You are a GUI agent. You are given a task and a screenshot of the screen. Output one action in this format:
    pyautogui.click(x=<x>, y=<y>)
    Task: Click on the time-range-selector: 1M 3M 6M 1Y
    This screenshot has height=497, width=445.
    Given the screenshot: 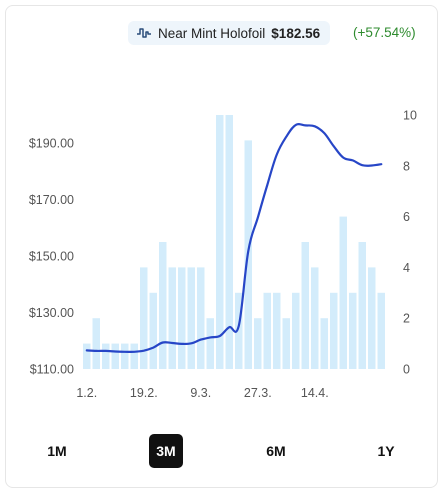 What is the action you would take?
    pyautogui.click(x=222, y=451)
    